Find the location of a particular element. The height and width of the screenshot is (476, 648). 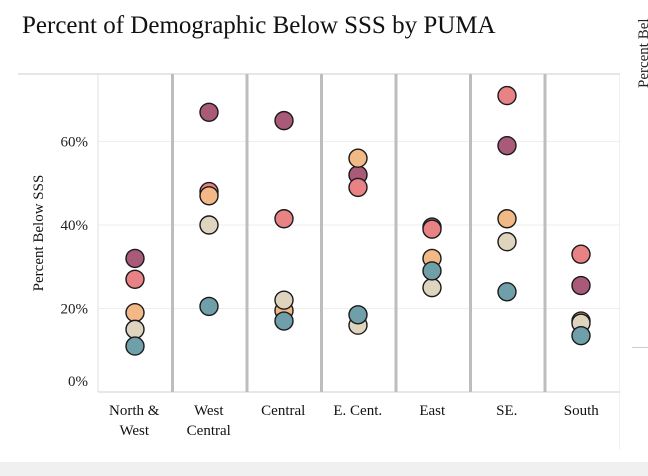

y-tick-label: 60% is located at coordinates (75, 143).